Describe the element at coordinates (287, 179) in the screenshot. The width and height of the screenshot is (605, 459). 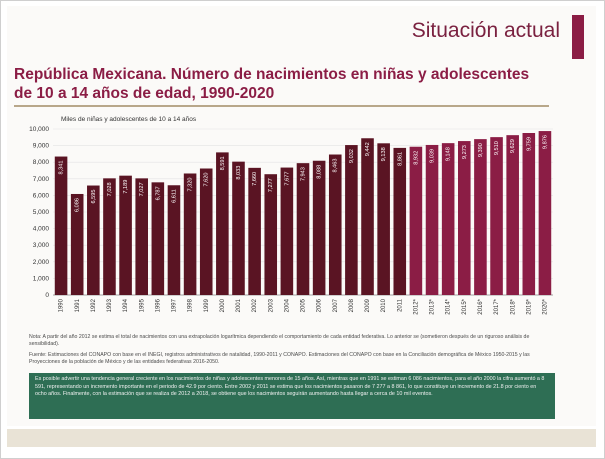
I see `data-label: 7,677` at that location.